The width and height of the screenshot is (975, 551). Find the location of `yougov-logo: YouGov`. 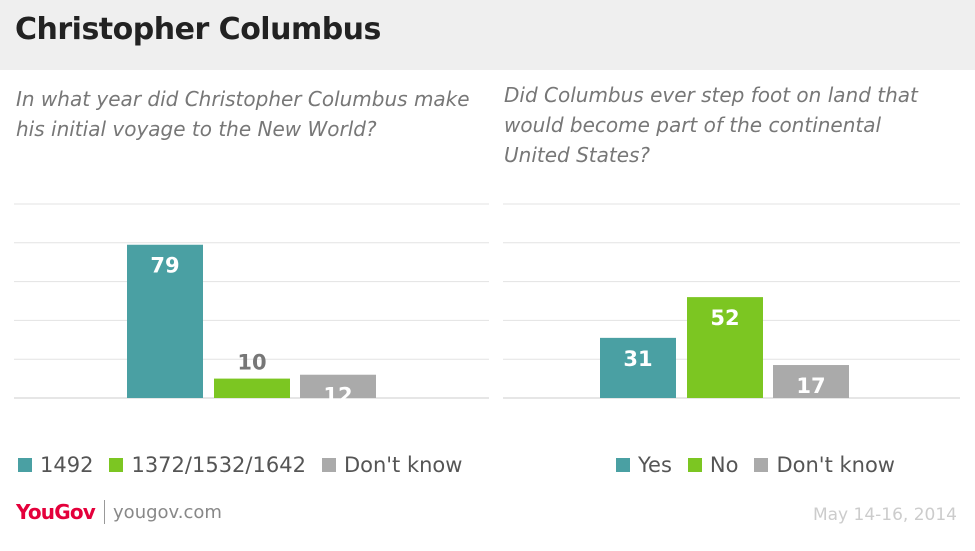

yougov-logo: YouGov is located at coordinates (56, 512).